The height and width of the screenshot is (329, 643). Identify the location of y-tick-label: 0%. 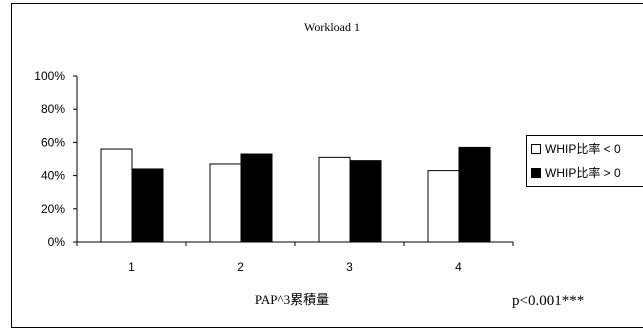
(57, 242).